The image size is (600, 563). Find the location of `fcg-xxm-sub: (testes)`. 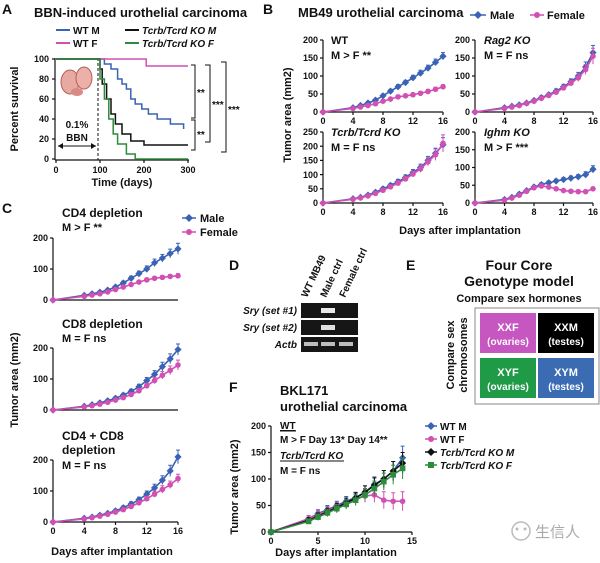

fcg-xxm-sub: (testes) is located at coordinates (566, 342).